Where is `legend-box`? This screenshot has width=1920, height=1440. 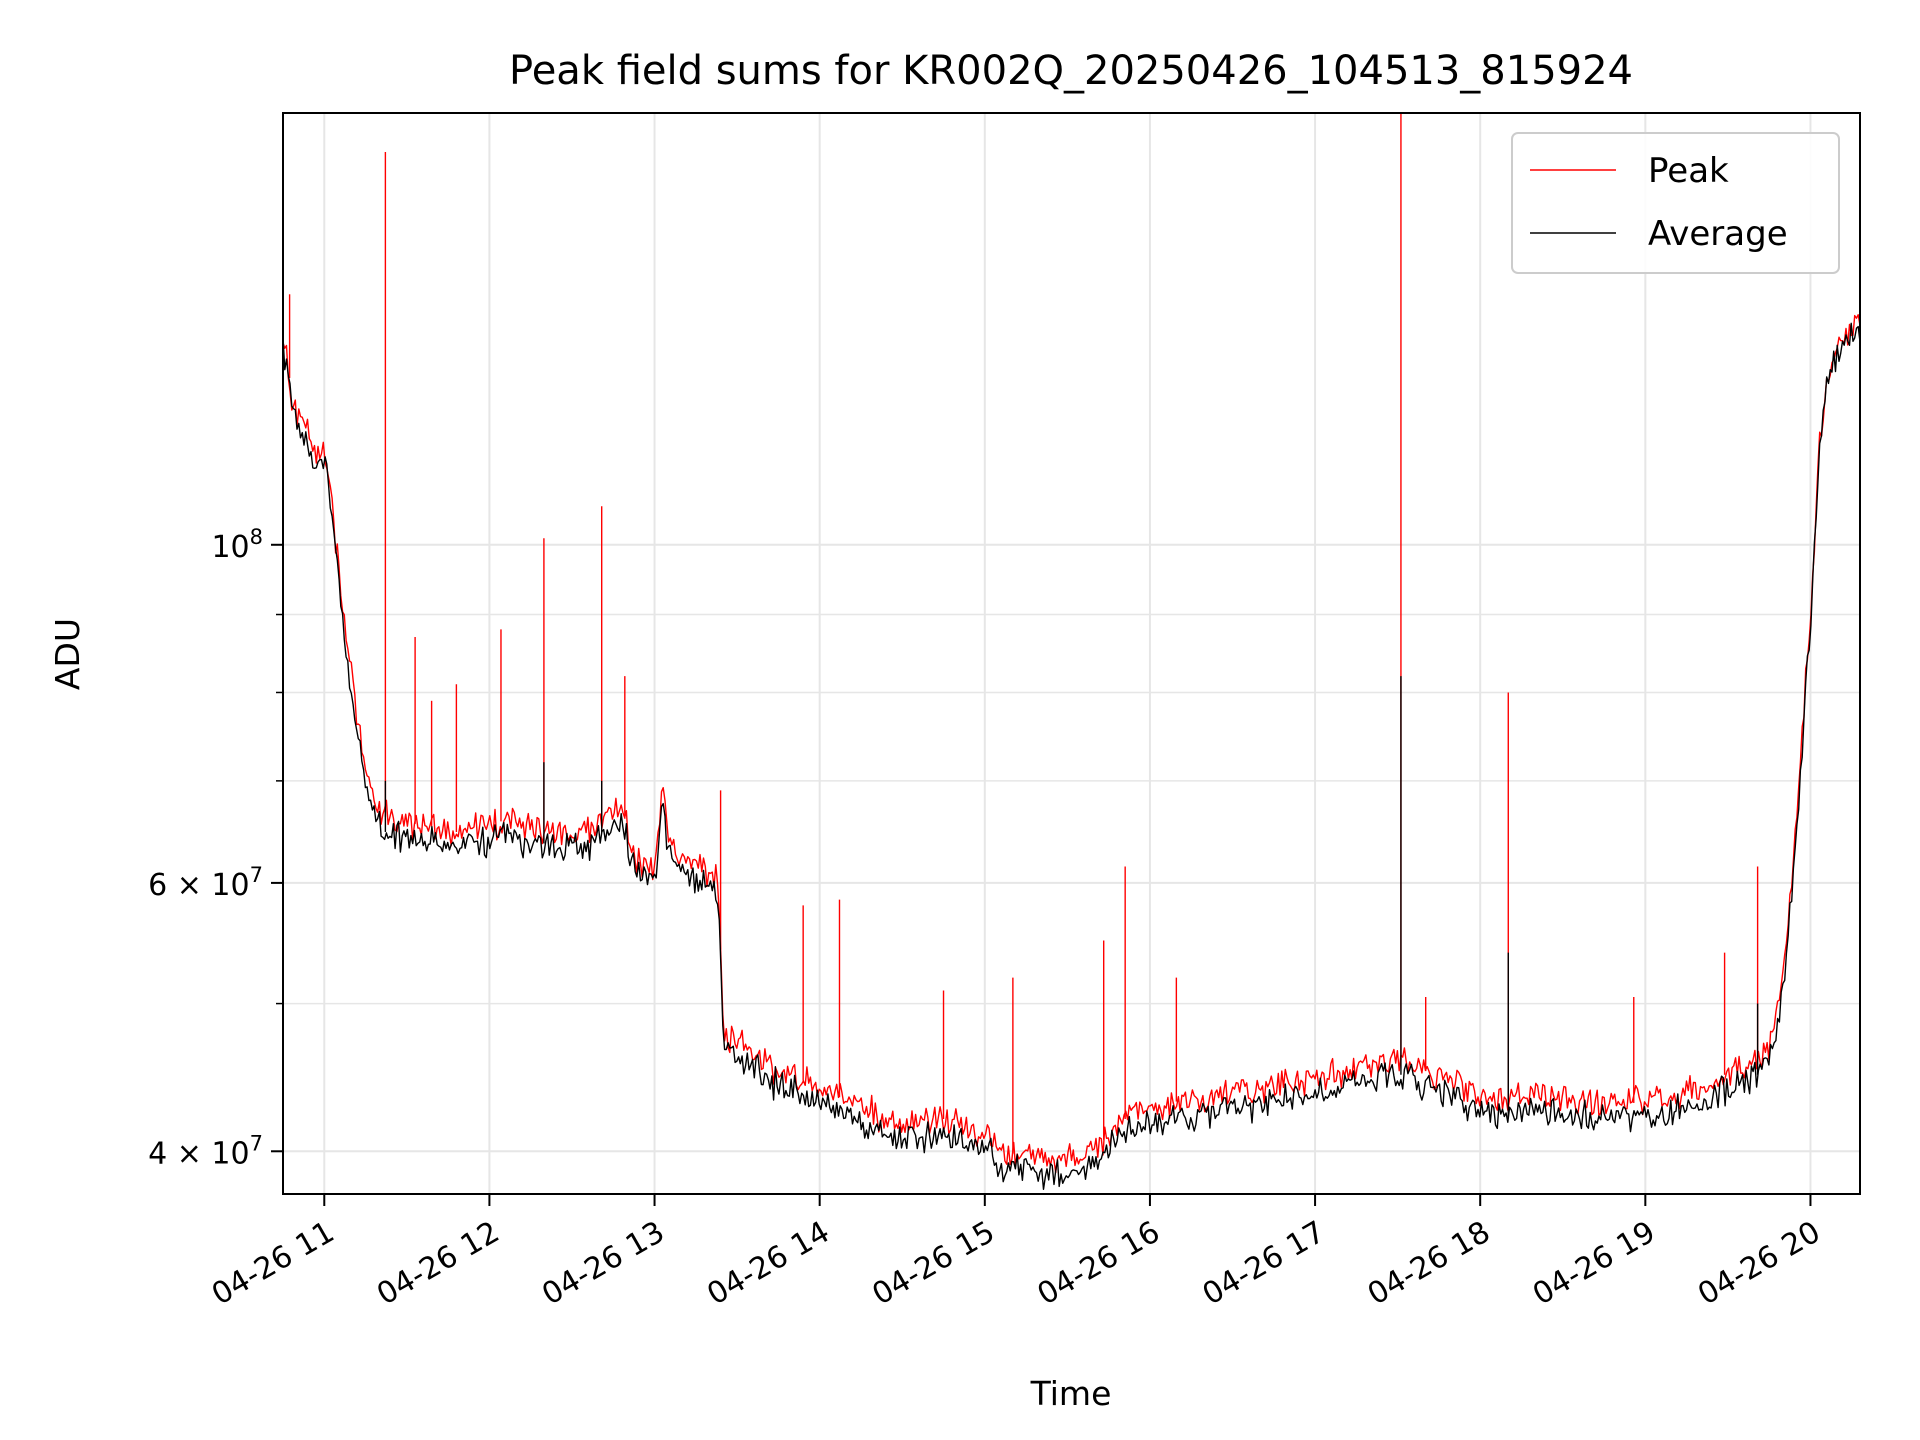
legend-box is located at coordinates (1675, 203).